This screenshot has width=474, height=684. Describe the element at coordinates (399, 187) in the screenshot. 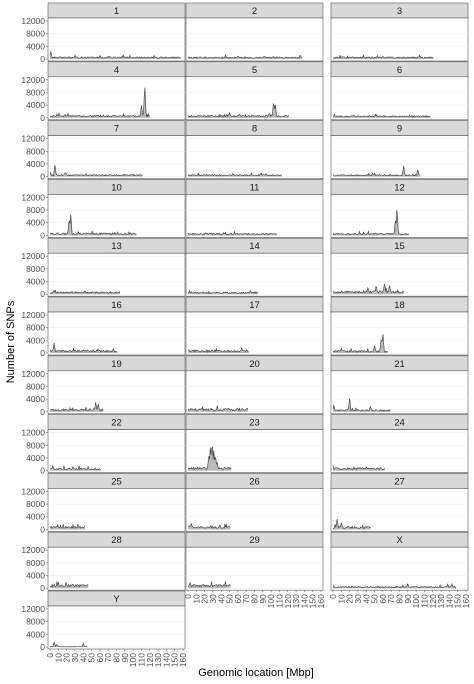

I see `facet-strip-label: 12` at that location.